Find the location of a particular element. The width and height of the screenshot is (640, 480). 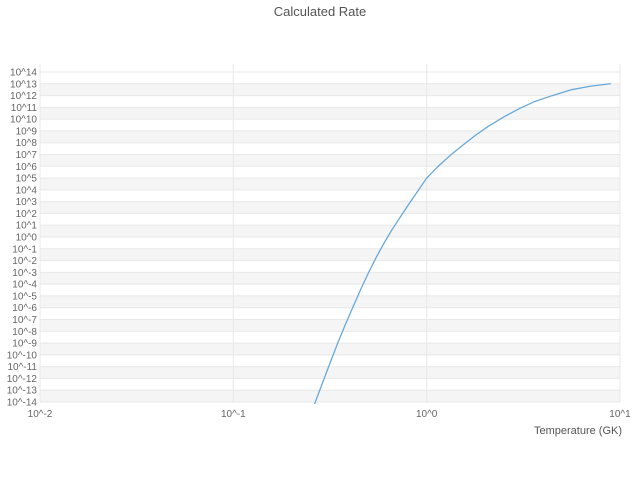

y-tick-label: 10^-11 is located at coordinates (22, 367).